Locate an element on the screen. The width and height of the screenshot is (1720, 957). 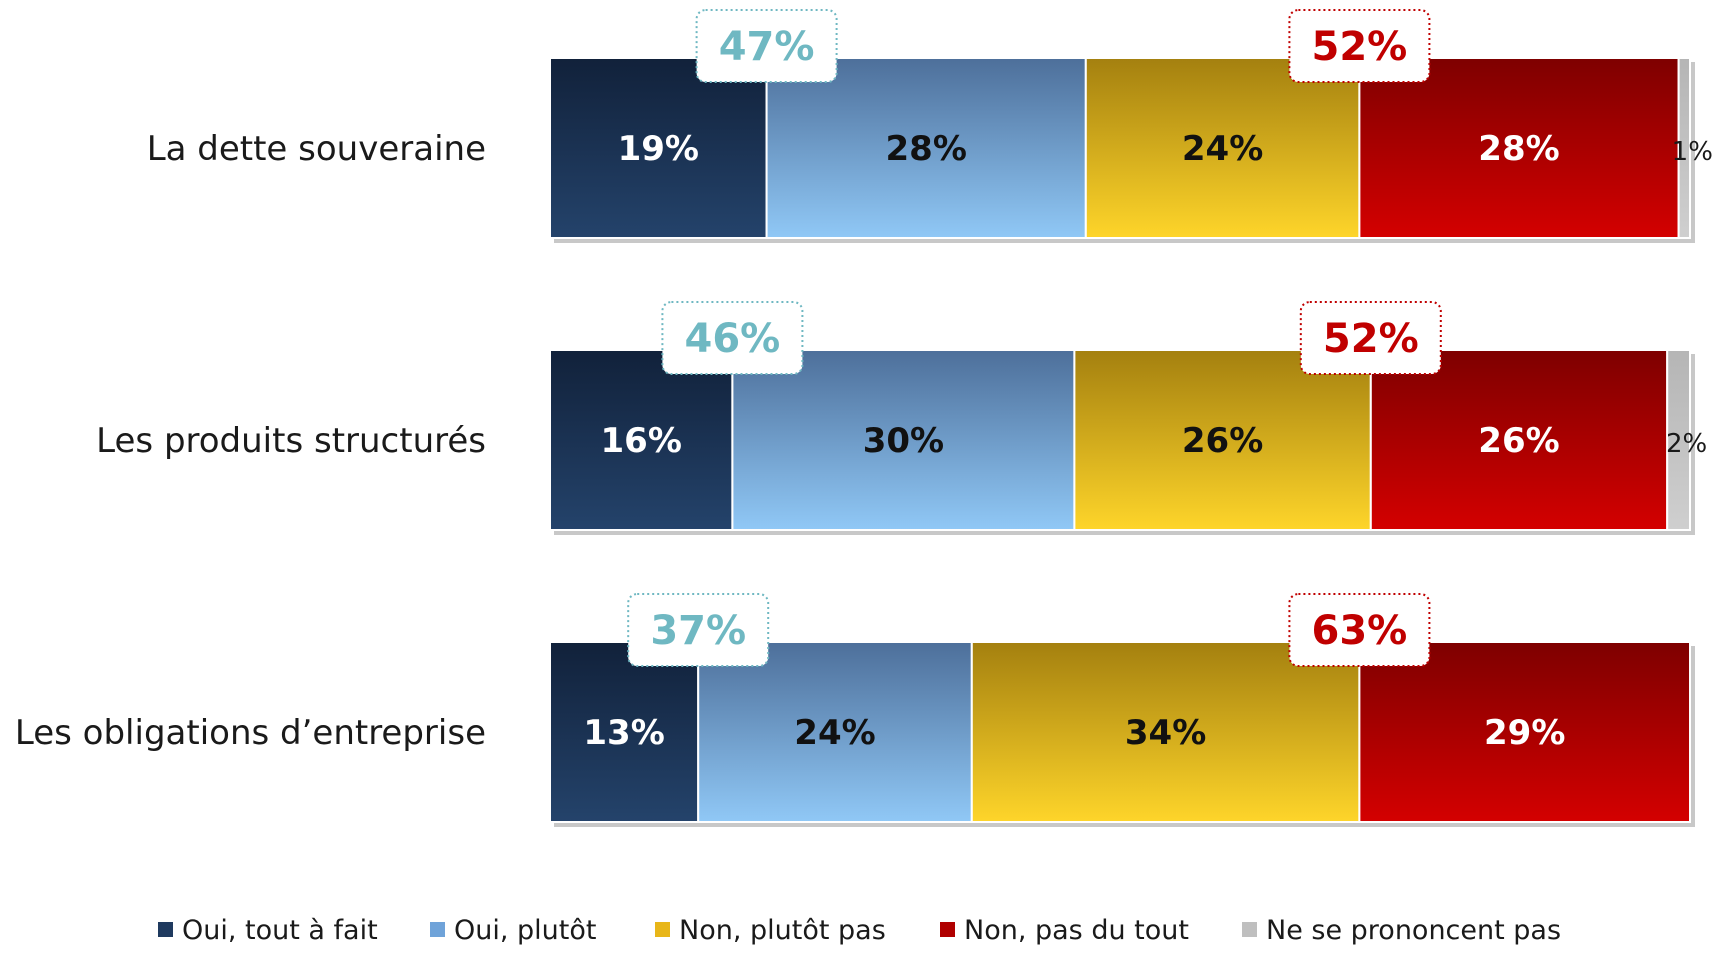
total-callout-label: 63% is located at coordinates (1360, 631).